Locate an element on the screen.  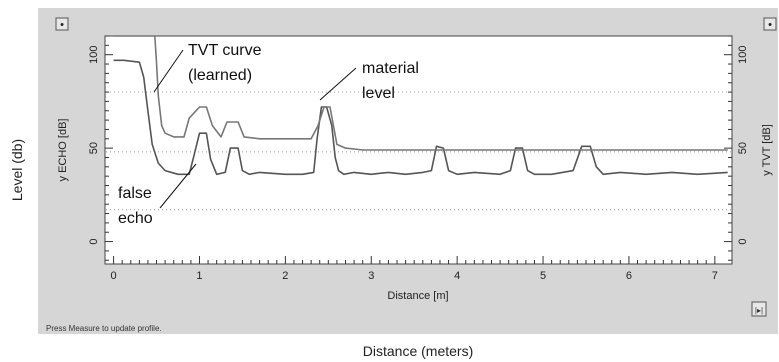
scroll-end-button: |▸| is located at coordinates (759, 309).